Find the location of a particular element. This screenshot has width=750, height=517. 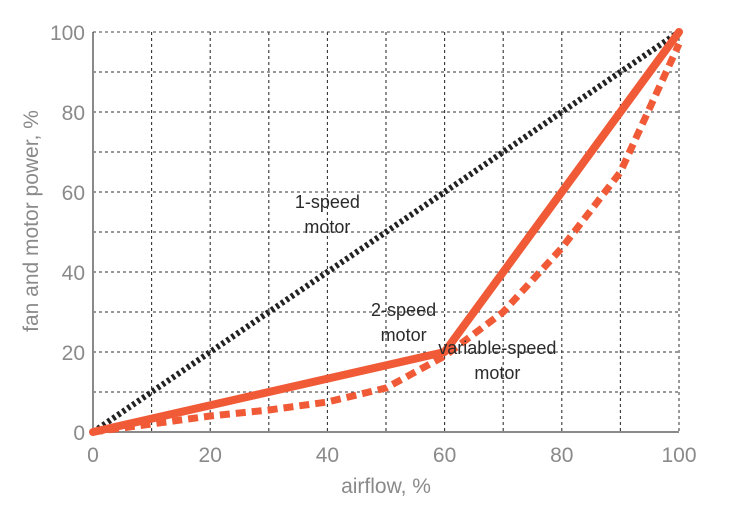

x-tick-label: 20 is located at coordinates (210, 455).